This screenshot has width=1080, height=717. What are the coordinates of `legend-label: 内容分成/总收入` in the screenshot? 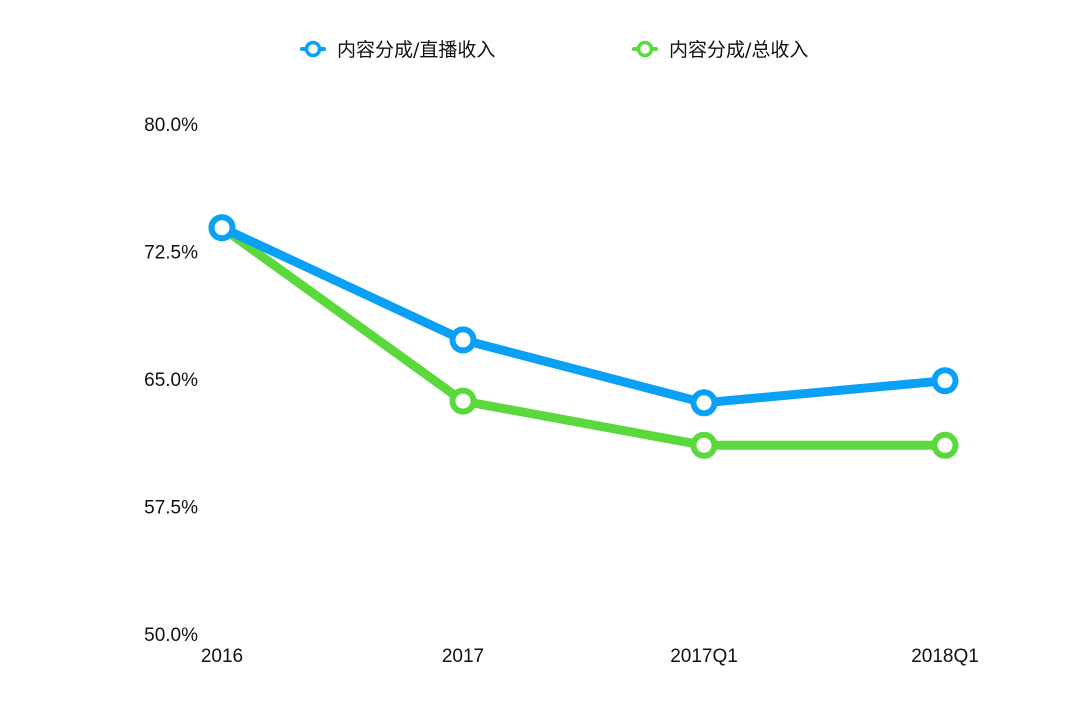 It's located at (738, 50).